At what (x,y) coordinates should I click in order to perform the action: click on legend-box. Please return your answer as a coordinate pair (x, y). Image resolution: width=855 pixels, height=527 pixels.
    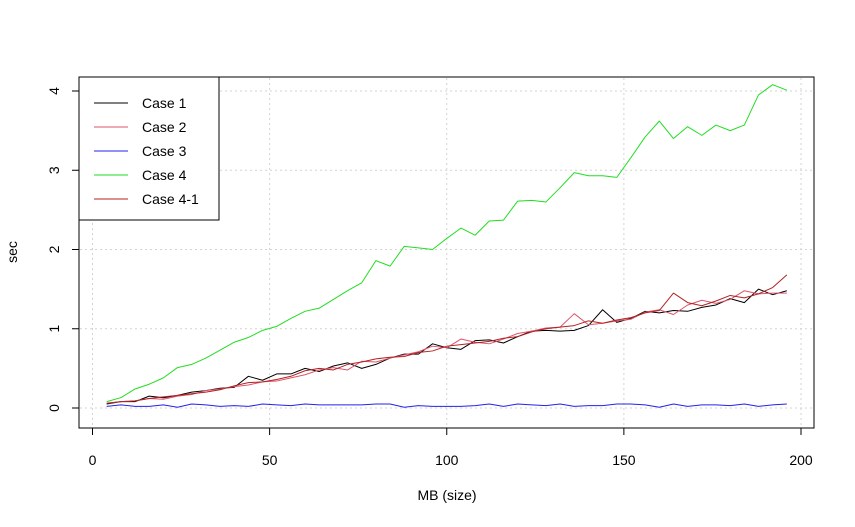
    Looking at the image, I should click on (149, 148).